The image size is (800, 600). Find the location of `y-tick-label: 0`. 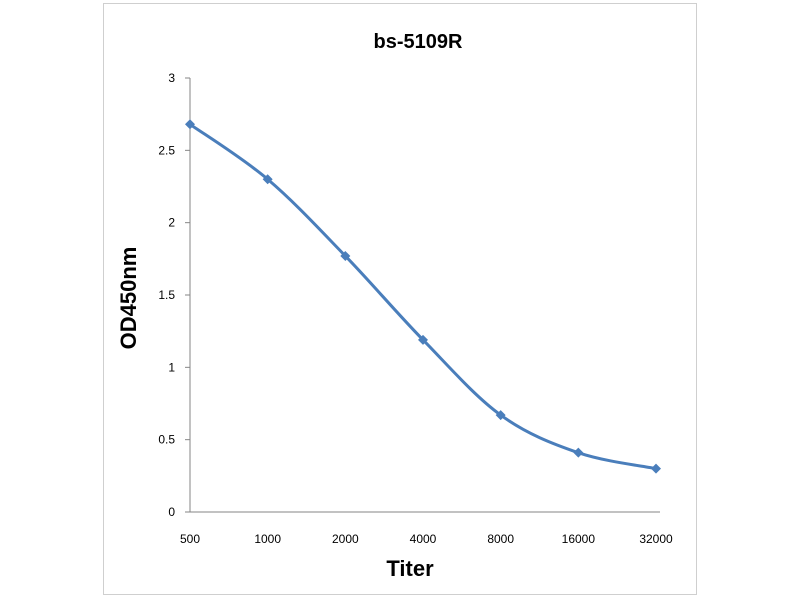

y-tick-label: 0 is located at coordinates (171, 512).